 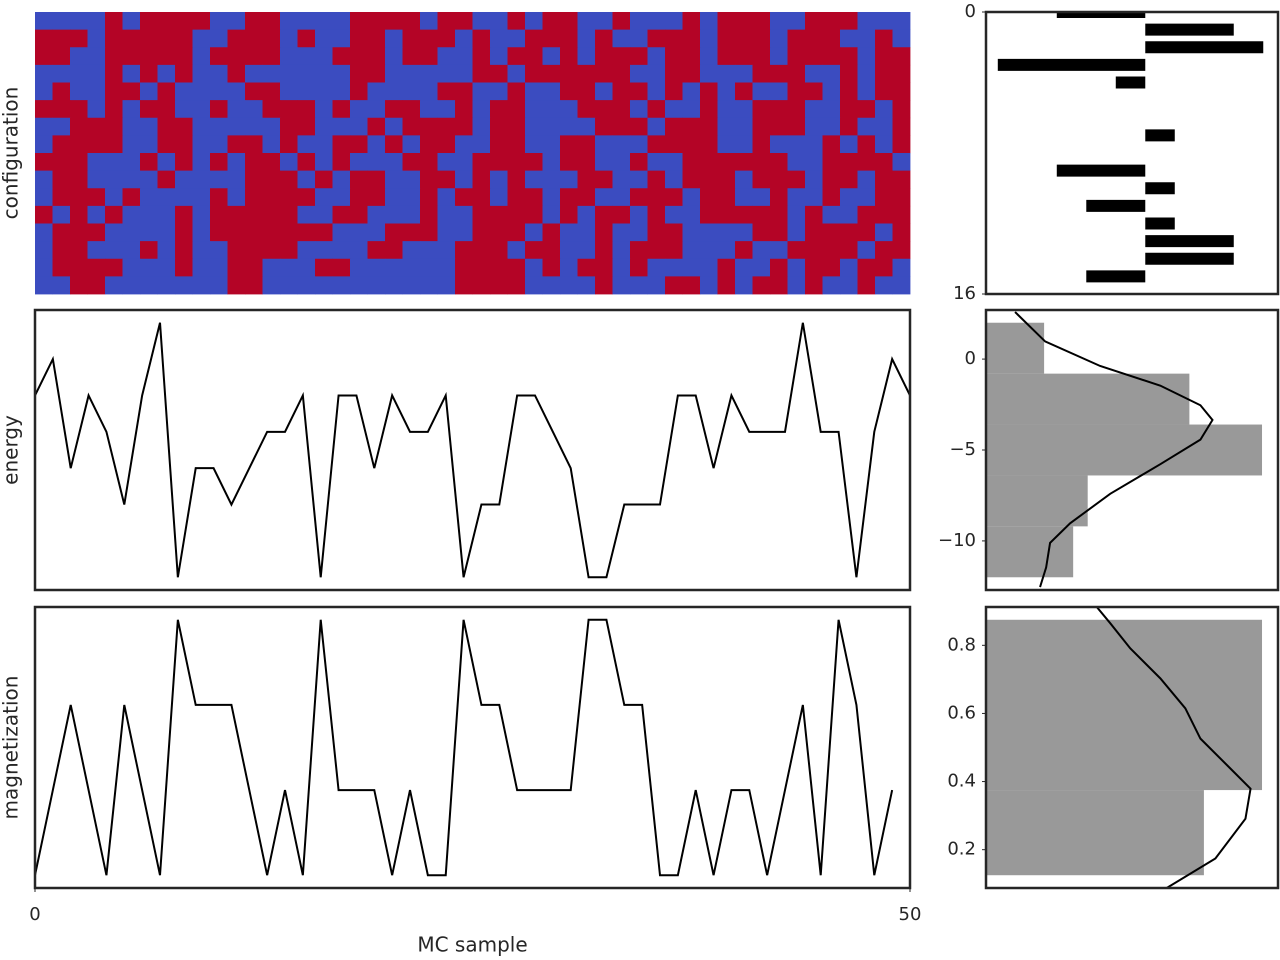 I want to click on x-tick-label: 0, so click(x=34, y=914).